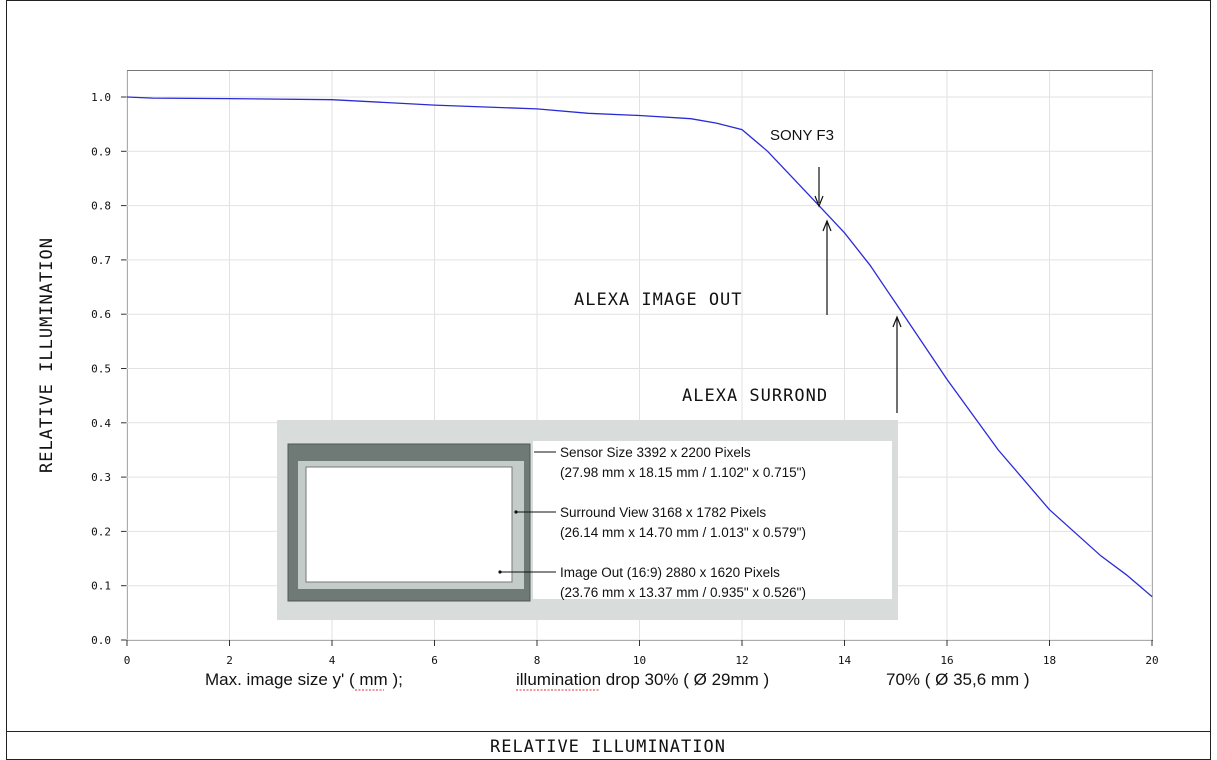  I want to click on x-tick-label: 8, so click(537, 660).